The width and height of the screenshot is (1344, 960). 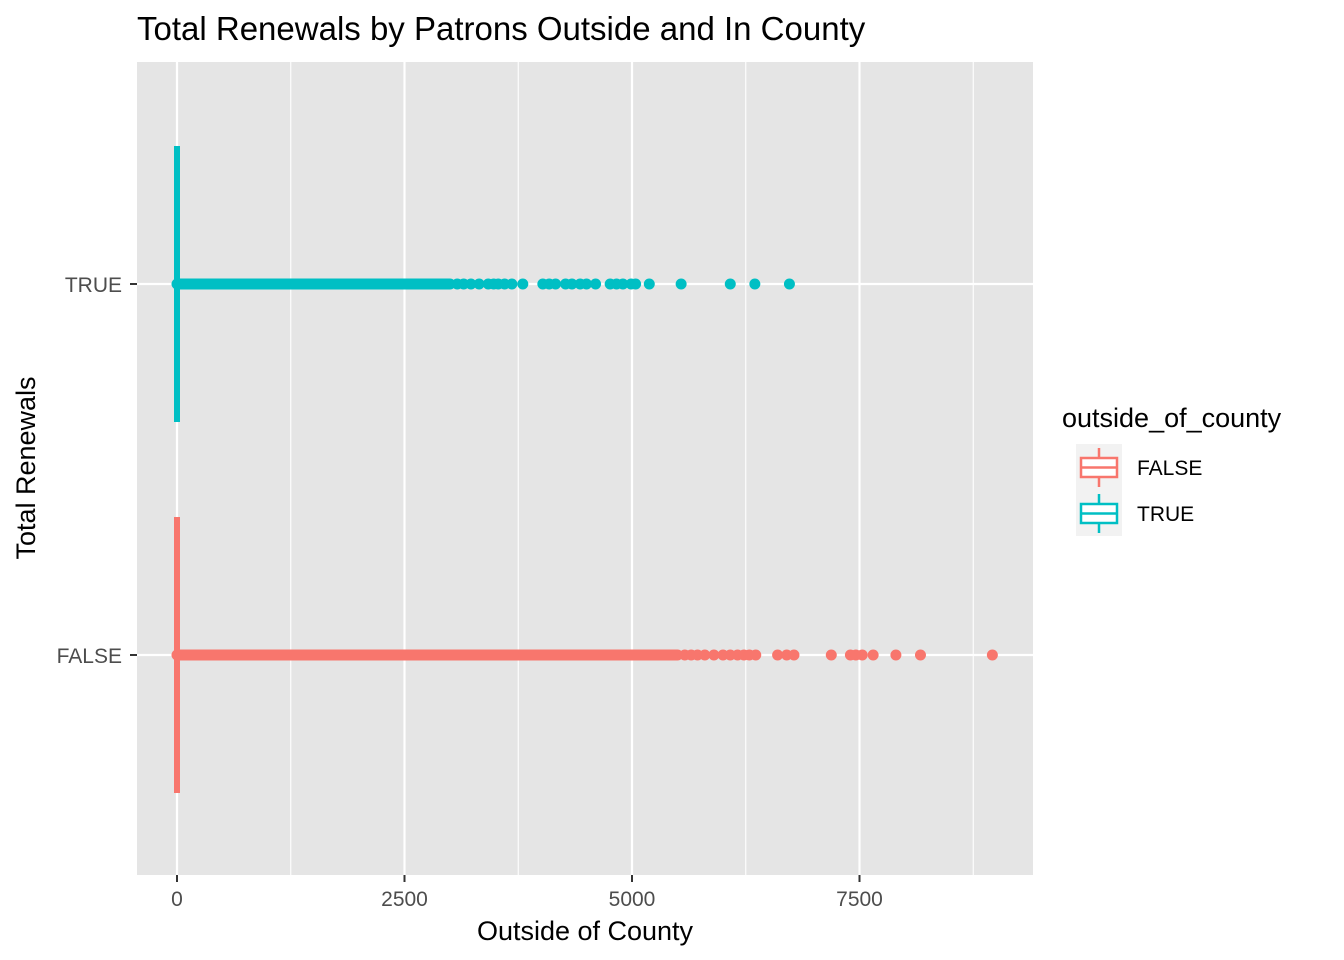 I want to click on y-tick-label: TRUE, so click(x=93, y=285).